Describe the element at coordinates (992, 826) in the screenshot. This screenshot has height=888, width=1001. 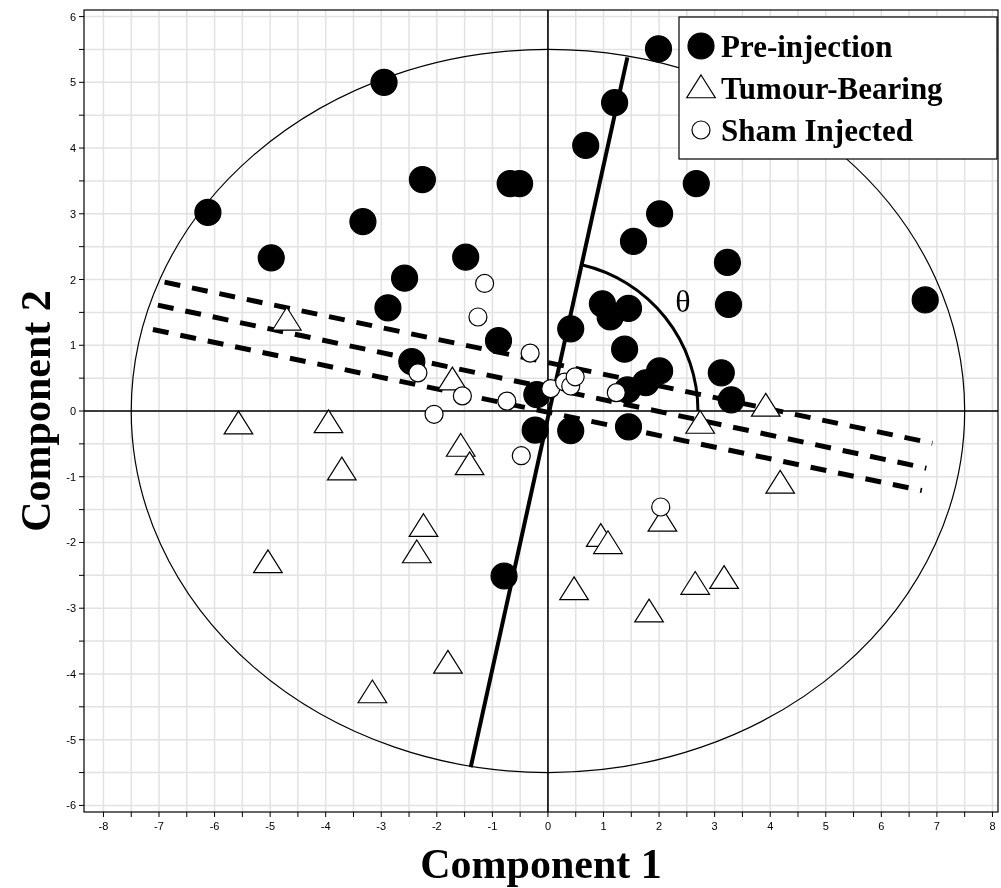
I see `x-tick-label: 8` at that location.